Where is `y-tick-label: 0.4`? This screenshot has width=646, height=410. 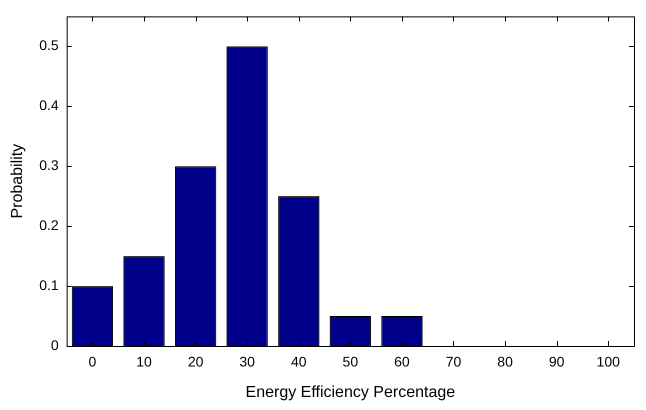
y-tick-label: 0.4 is located at coordinates (49, 105).